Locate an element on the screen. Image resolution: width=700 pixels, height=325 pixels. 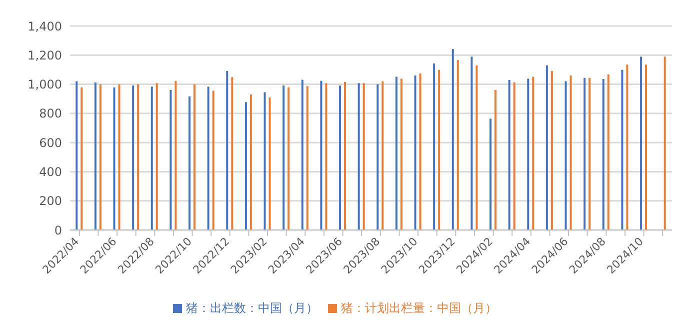
y-tick-label: 0 is located at coordinates (58, 230).